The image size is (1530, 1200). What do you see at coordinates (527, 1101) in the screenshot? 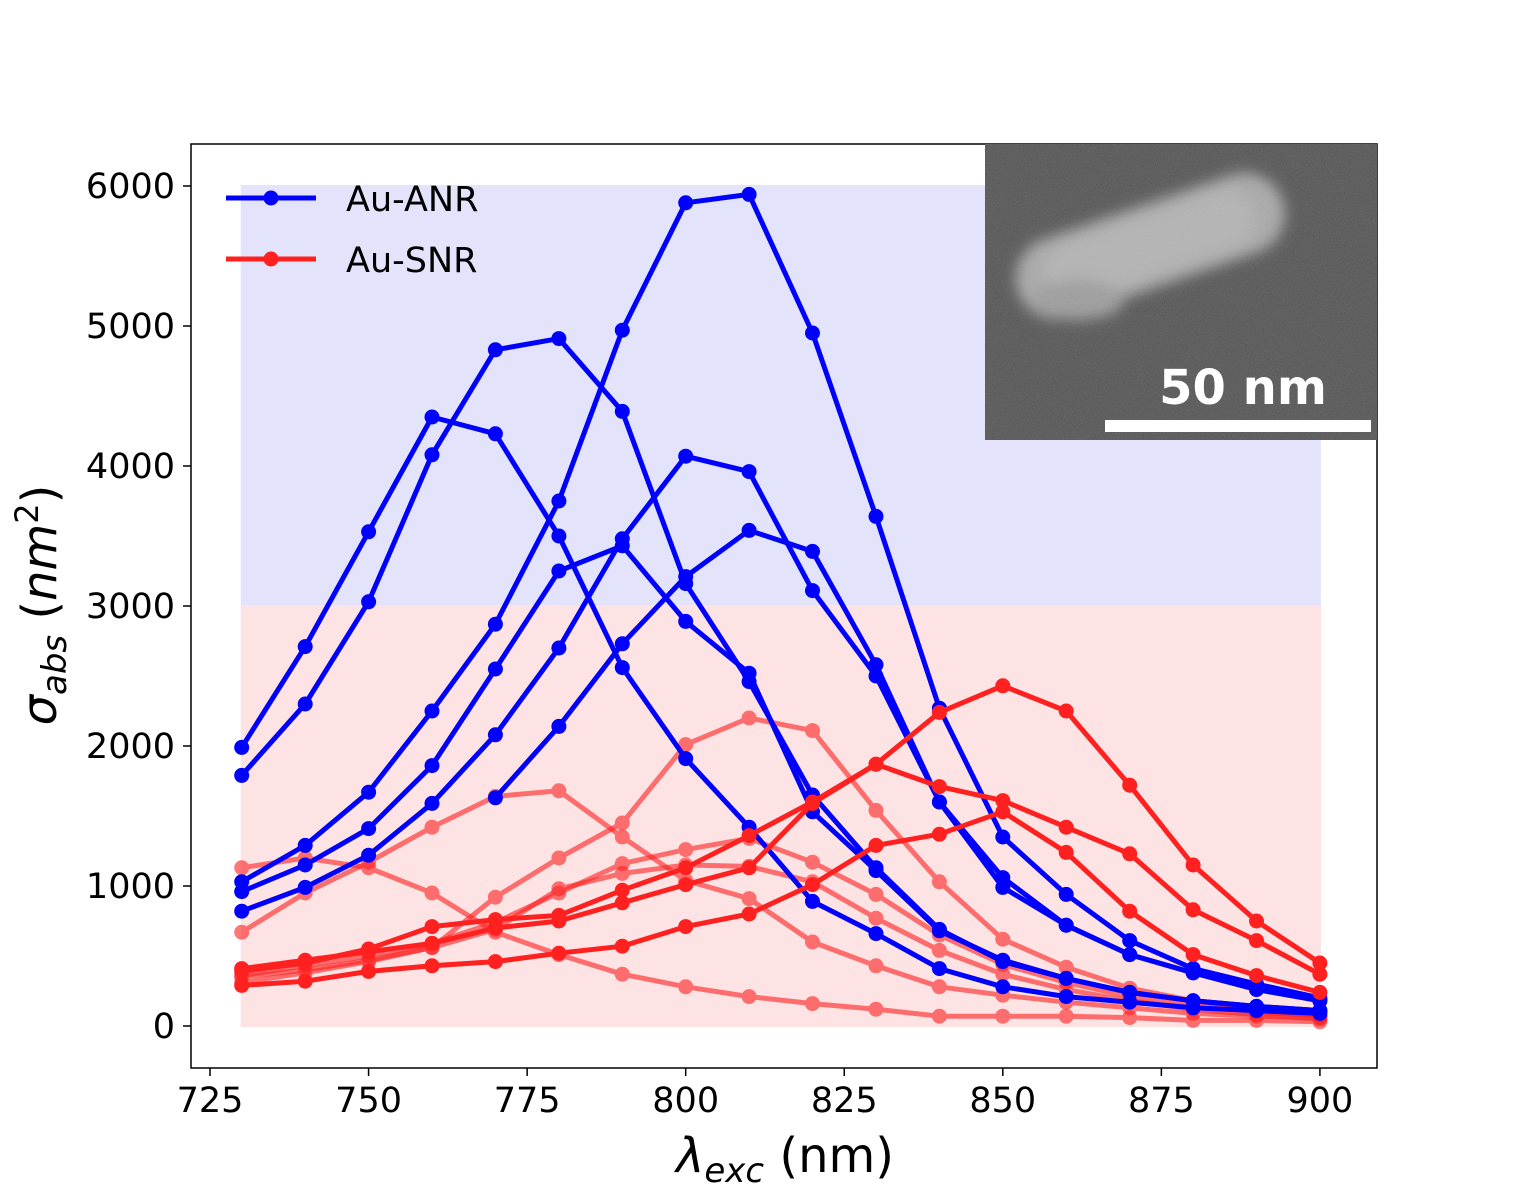
I see `x-tick-label-775: 775` at bounding box center [527, 1101].